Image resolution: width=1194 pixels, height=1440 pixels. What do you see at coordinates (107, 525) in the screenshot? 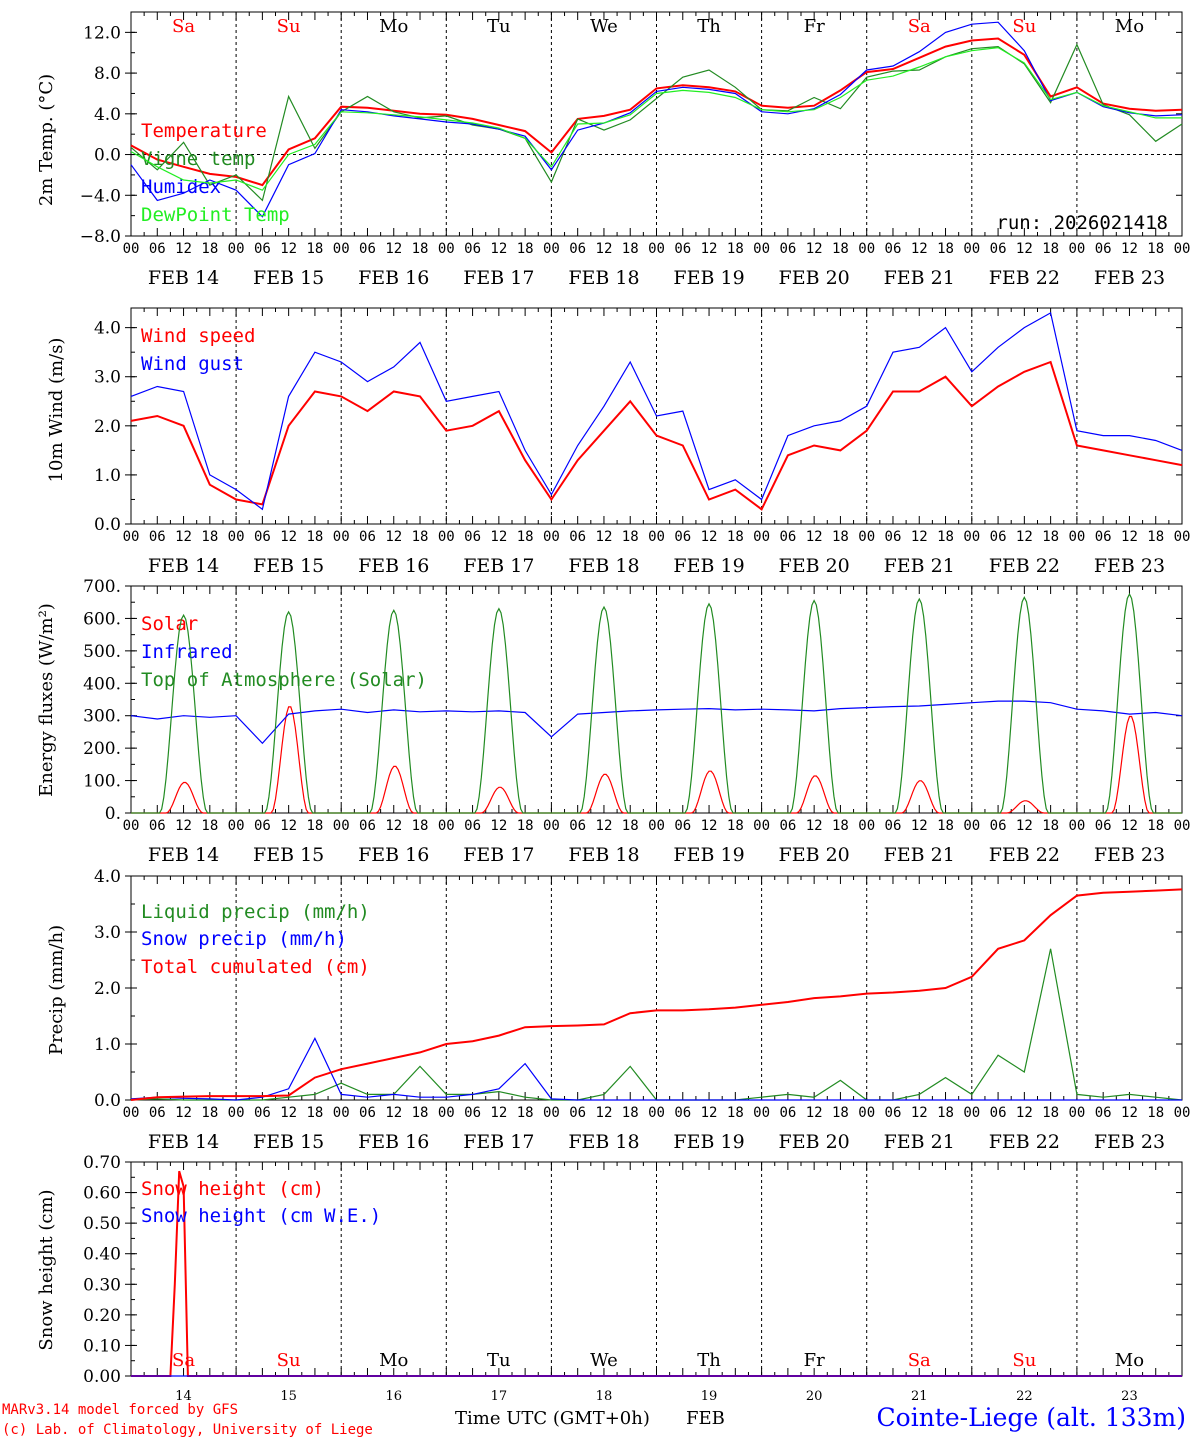
I see `y-tick-label: 0.0` at bounding box center [107, 525].